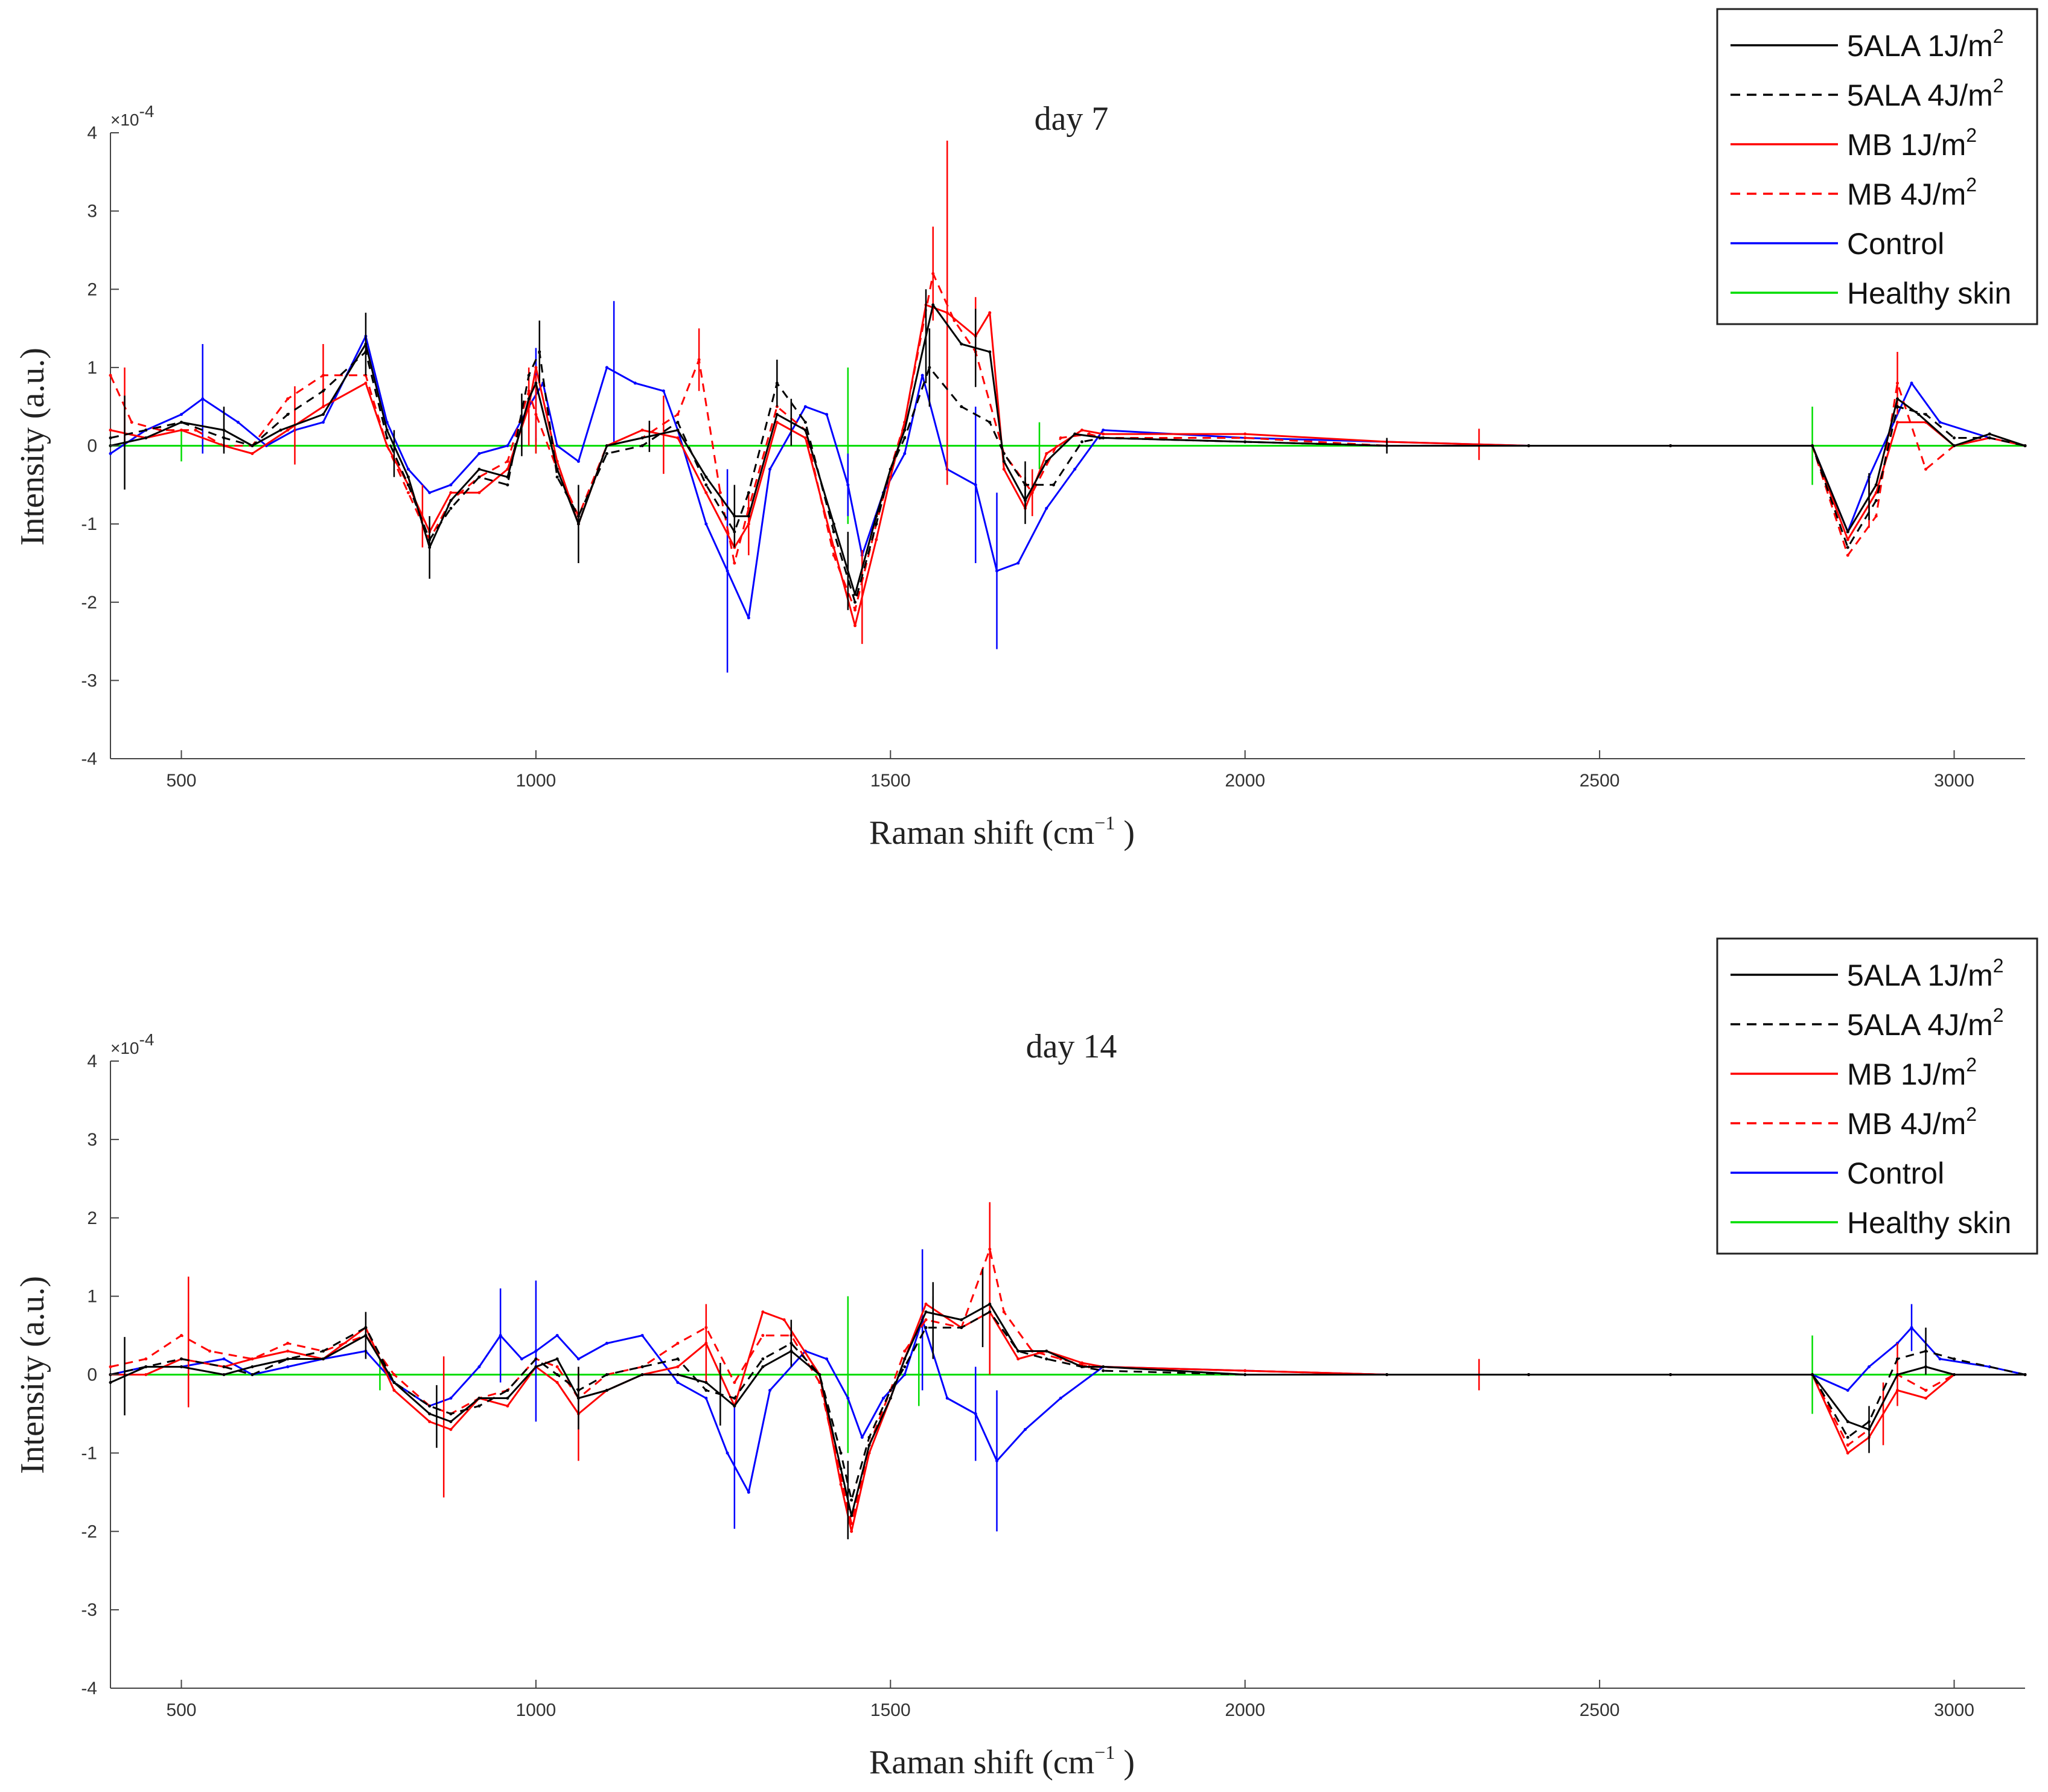 The image size is (2048, 1792). I want to click on x-ticks: 500 1000 1500 2000 2500 3000, so click(1070, 770).